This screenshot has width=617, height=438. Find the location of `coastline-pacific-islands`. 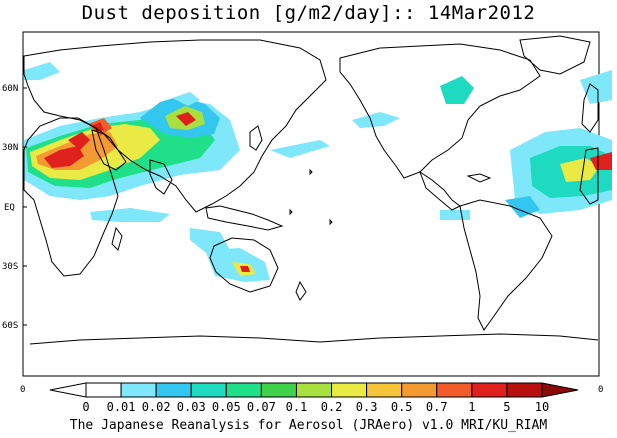

coastline-pacific-islands is located at coordinates (311, 197).